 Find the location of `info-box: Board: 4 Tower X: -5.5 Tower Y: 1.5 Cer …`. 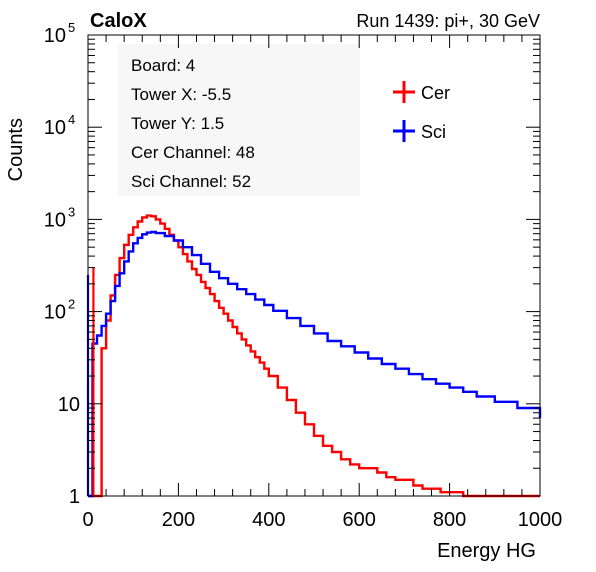

info-box: Board: 4 Tower X: -5.5 Tower Y: 1.5 Cer … is located at coordinates (239, 120).